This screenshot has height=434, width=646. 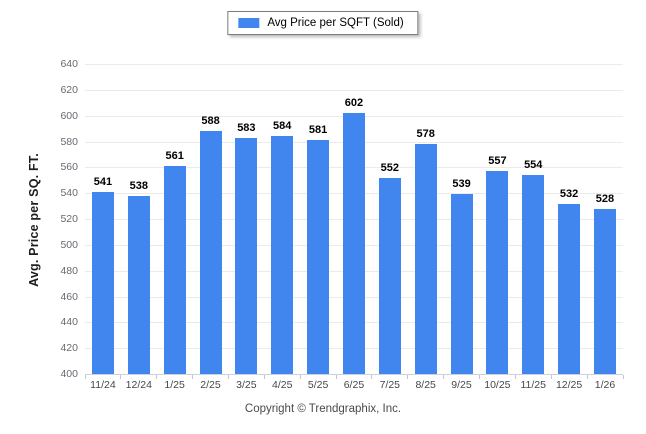 What do you see at coordinates (69, 348) in the screenshot?
I see `y-tick-label: 420` at bounding box center [69, 348].